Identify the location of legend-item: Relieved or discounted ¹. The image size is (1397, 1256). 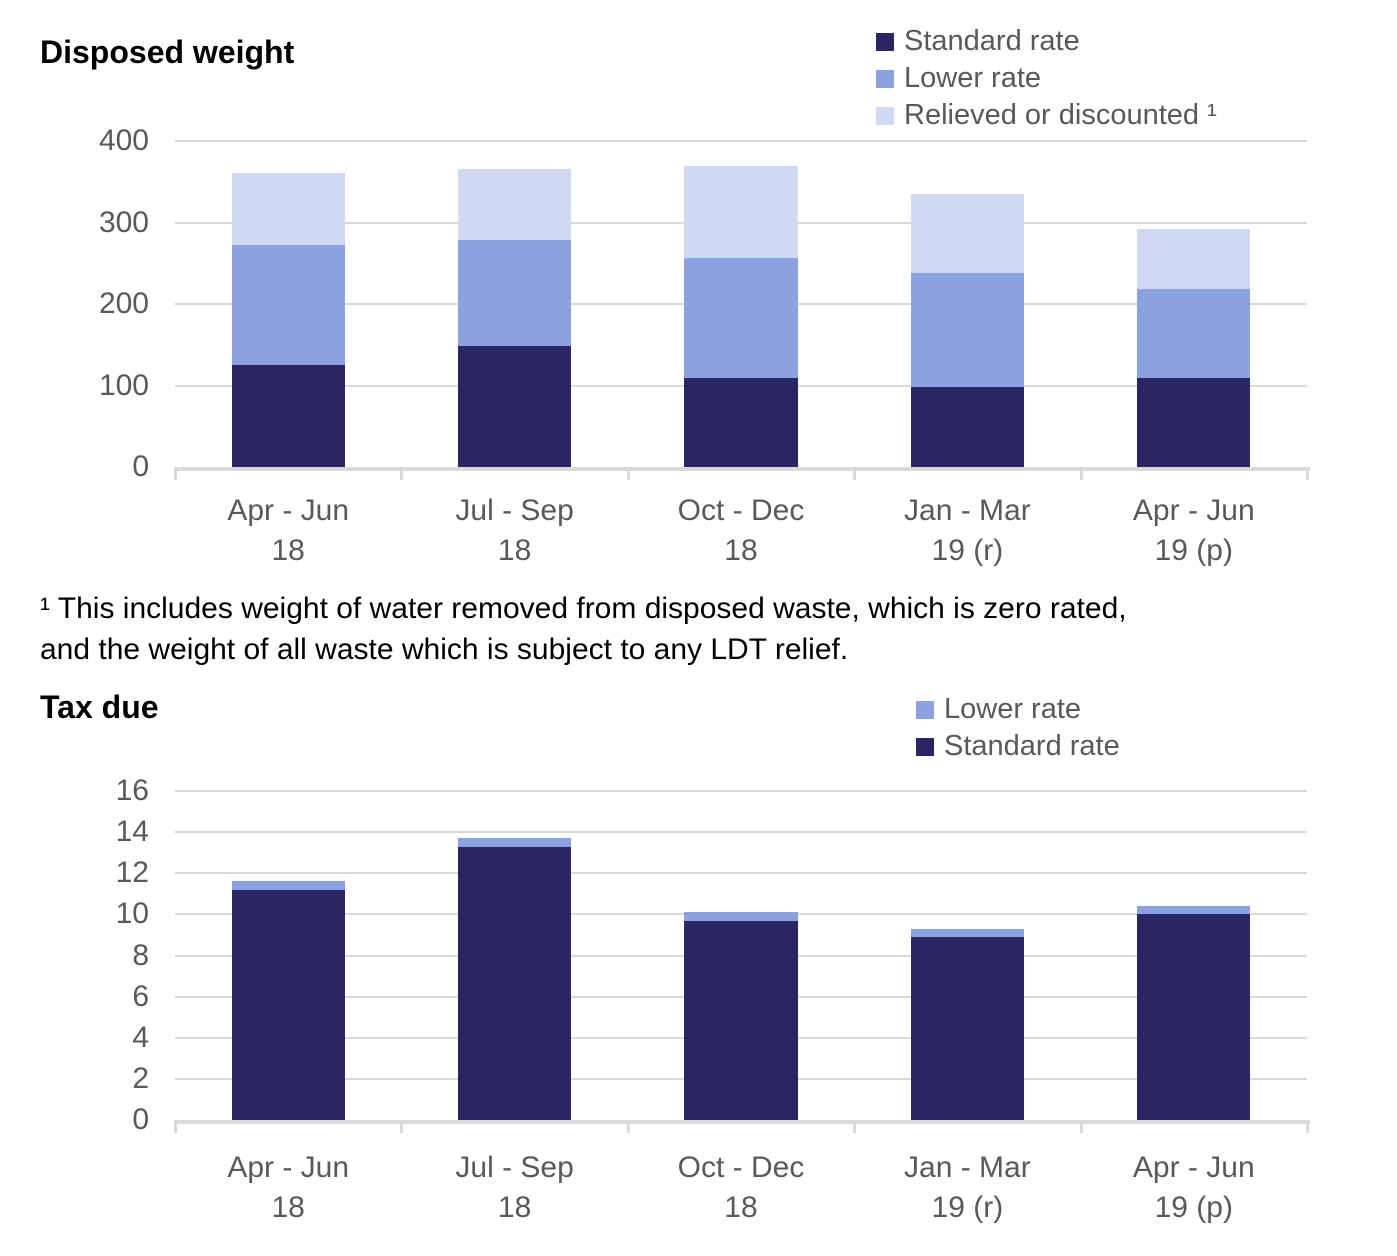
(1046, 115).